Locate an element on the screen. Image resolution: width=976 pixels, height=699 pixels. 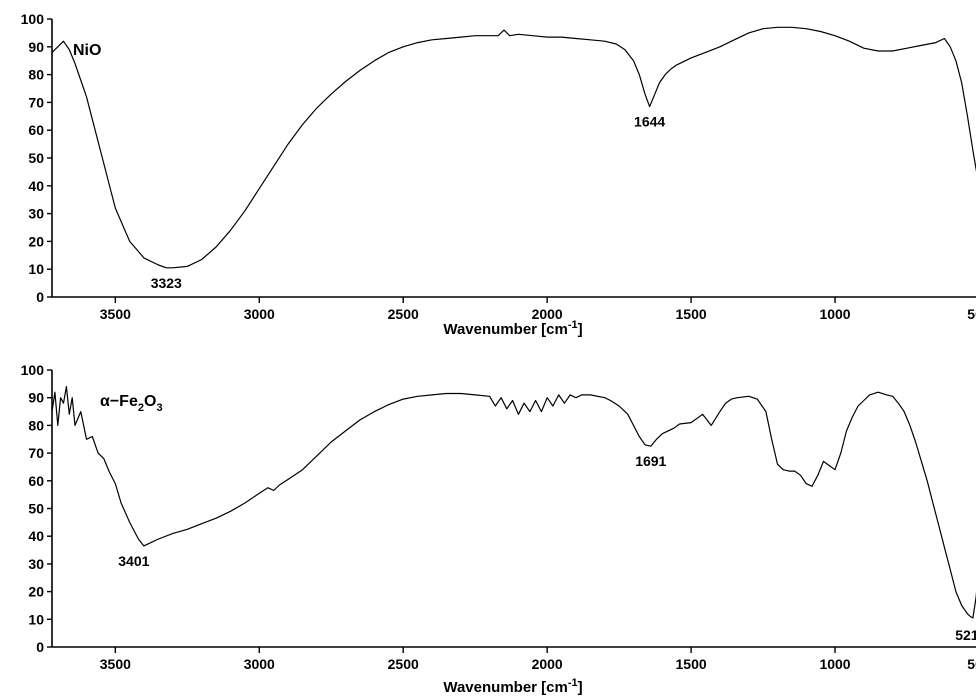
series-label-fe2o3: α−Fe2O3 is located at coordinates (131, 403).